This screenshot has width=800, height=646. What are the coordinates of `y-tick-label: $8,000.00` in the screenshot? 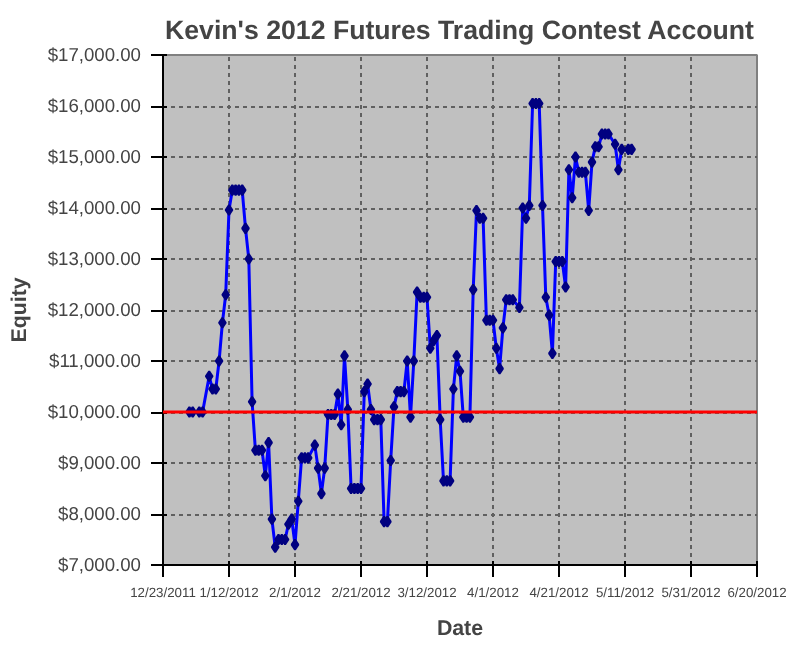 It's located at (99, 514).